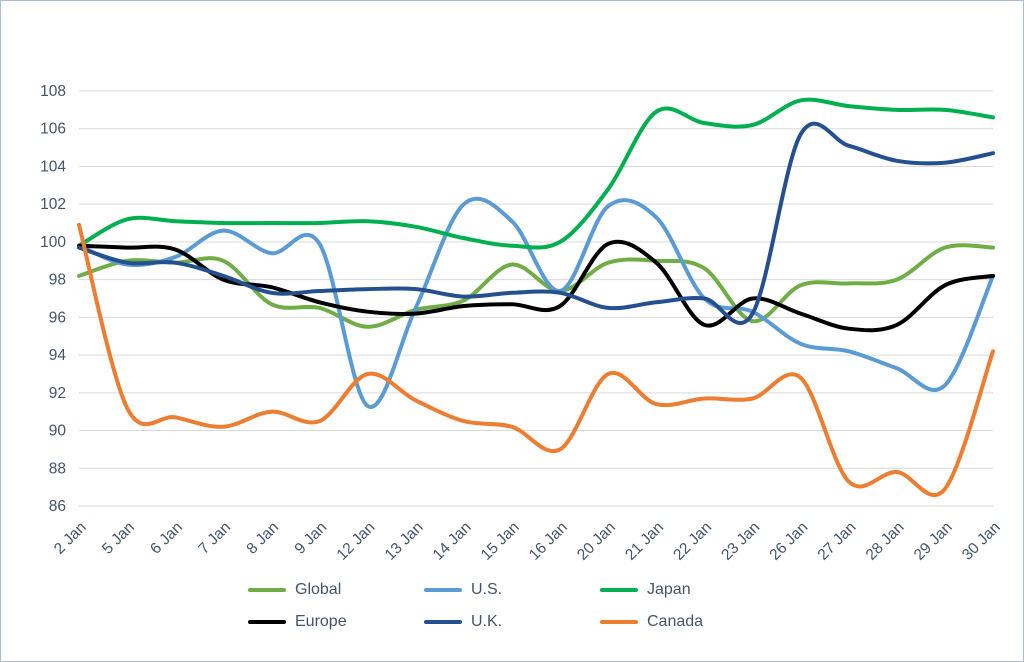 The height and width of the screenshot is (662, 1024). What do you see at coordinates (53, 129) in the screenshot?
I see `y-tick-label: 106` at bounding box center [53, 129].